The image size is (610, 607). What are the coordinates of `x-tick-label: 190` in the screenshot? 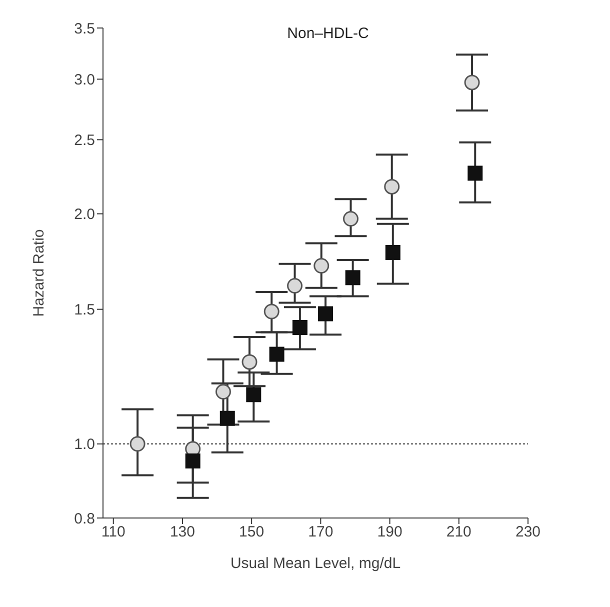 It's located at (389, 532).